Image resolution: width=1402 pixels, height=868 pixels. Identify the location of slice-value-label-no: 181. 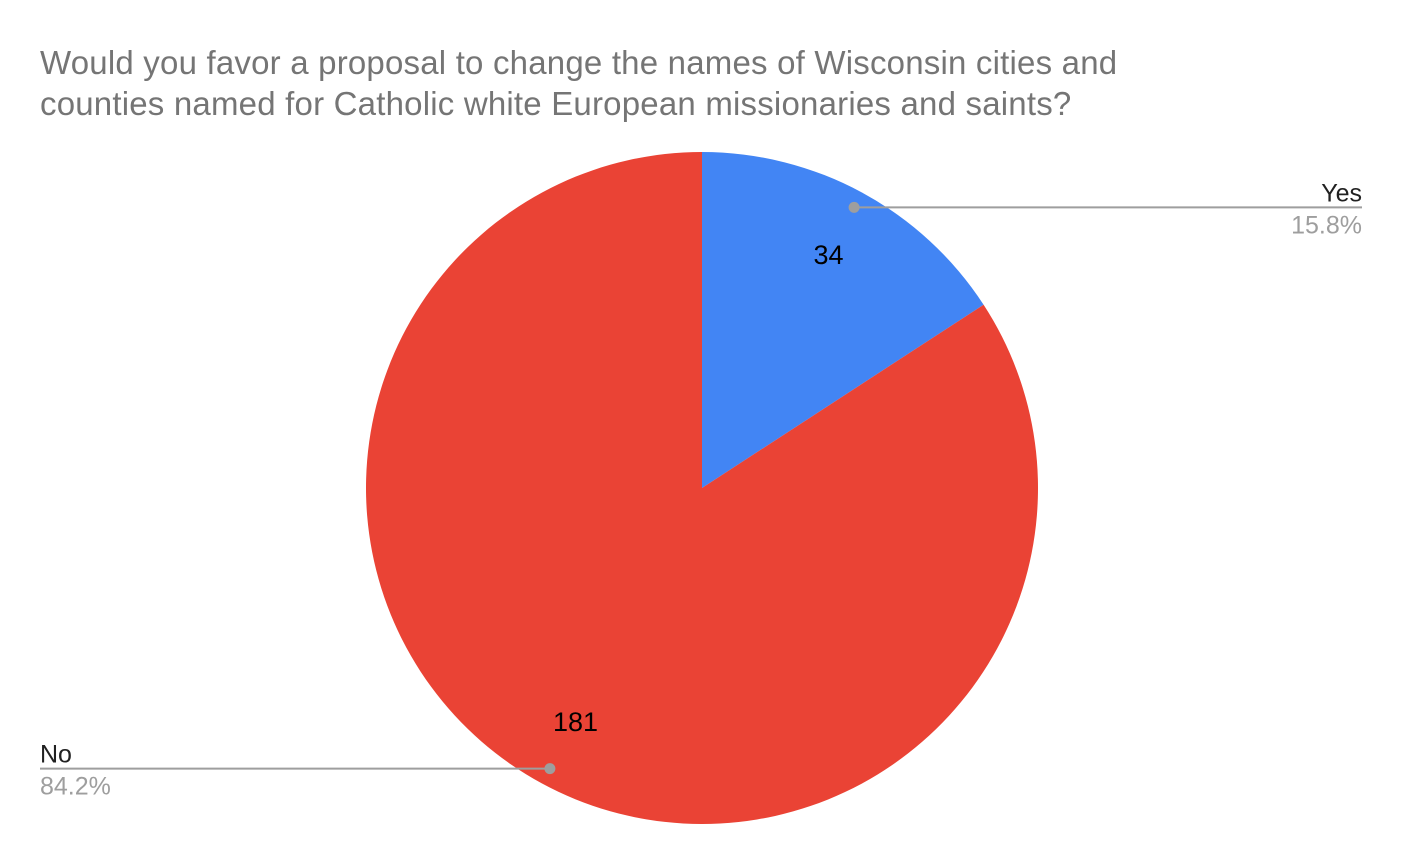
(575, 722).